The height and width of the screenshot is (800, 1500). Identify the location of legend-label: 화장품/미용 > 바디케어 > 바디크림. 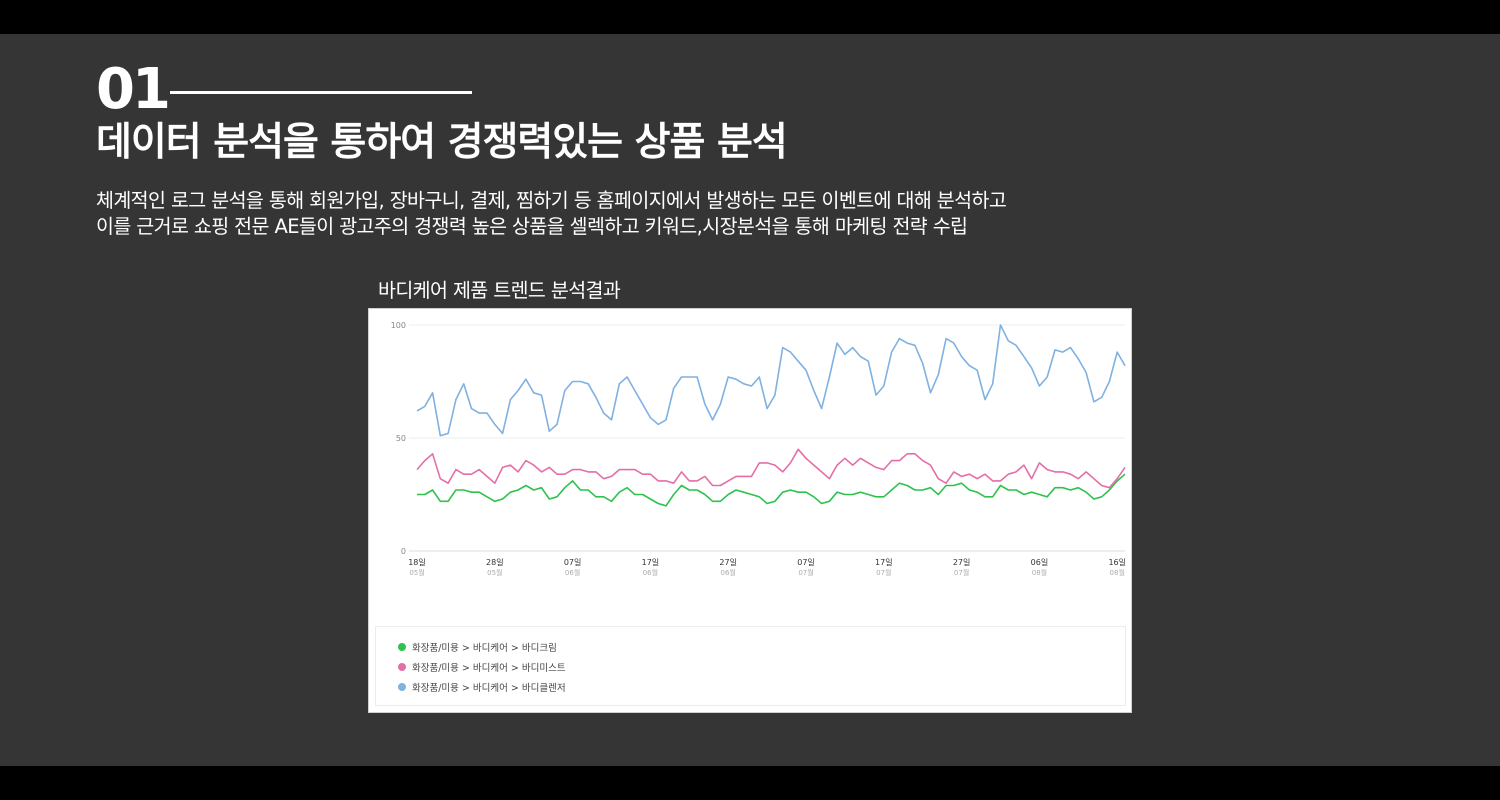
(484, 648).